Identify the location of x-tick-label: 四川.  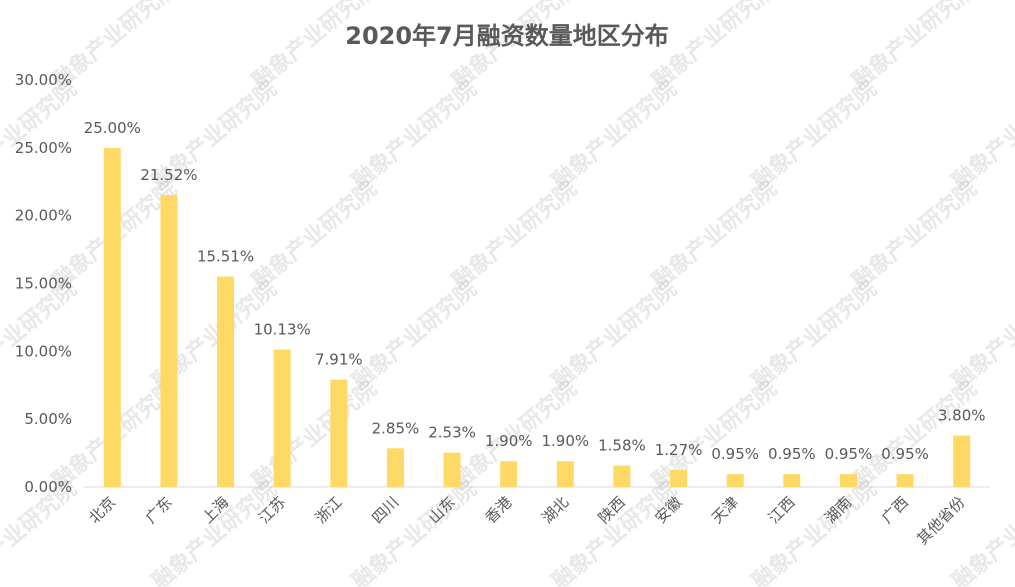
(385, 510).